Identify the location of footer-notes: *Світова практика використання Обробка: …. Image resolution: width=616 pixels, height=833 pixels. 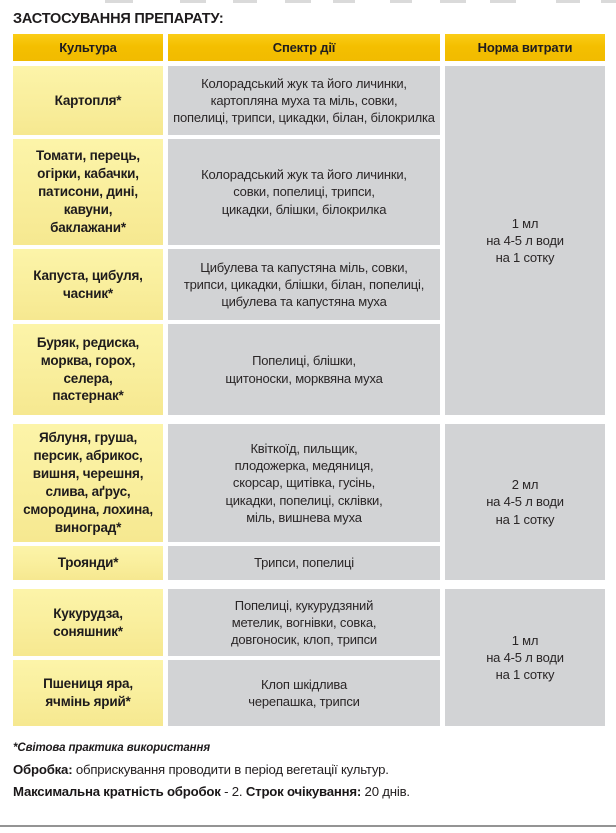
(307, 770).